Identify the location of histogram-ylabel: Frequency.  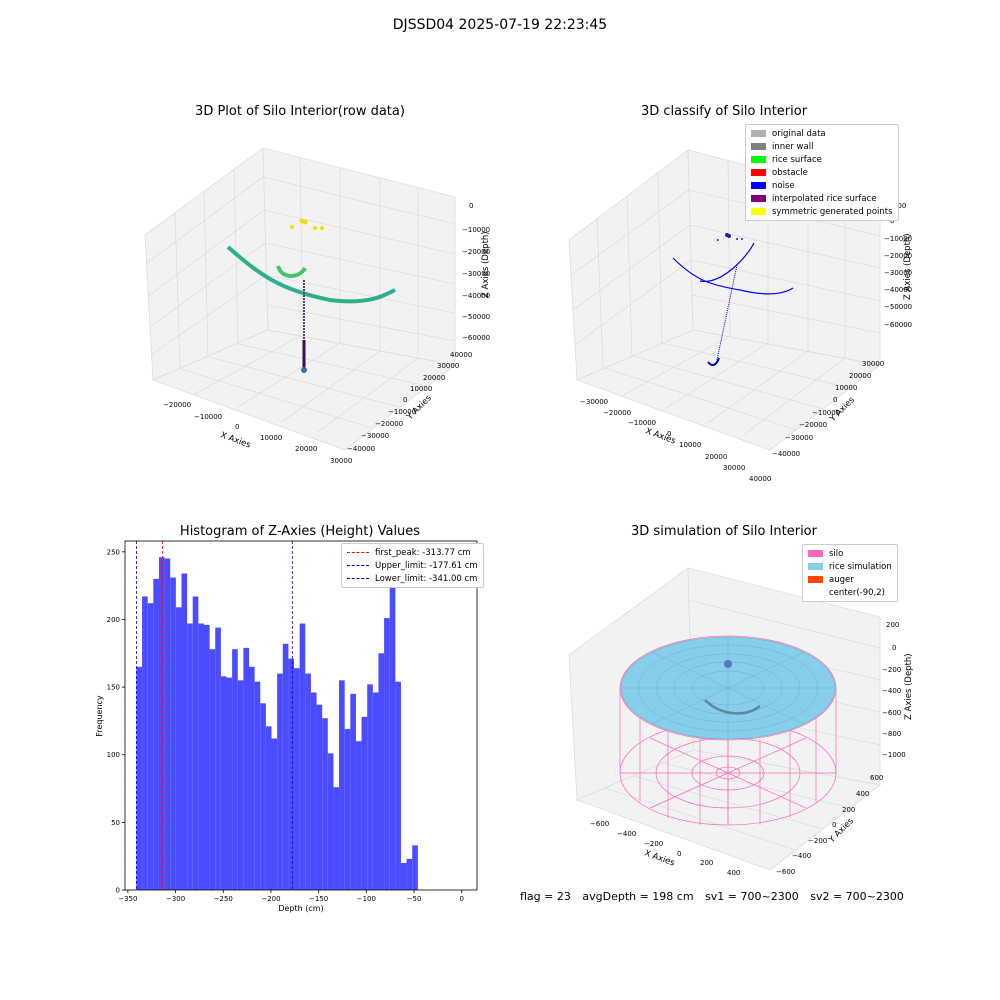
(99, 716).